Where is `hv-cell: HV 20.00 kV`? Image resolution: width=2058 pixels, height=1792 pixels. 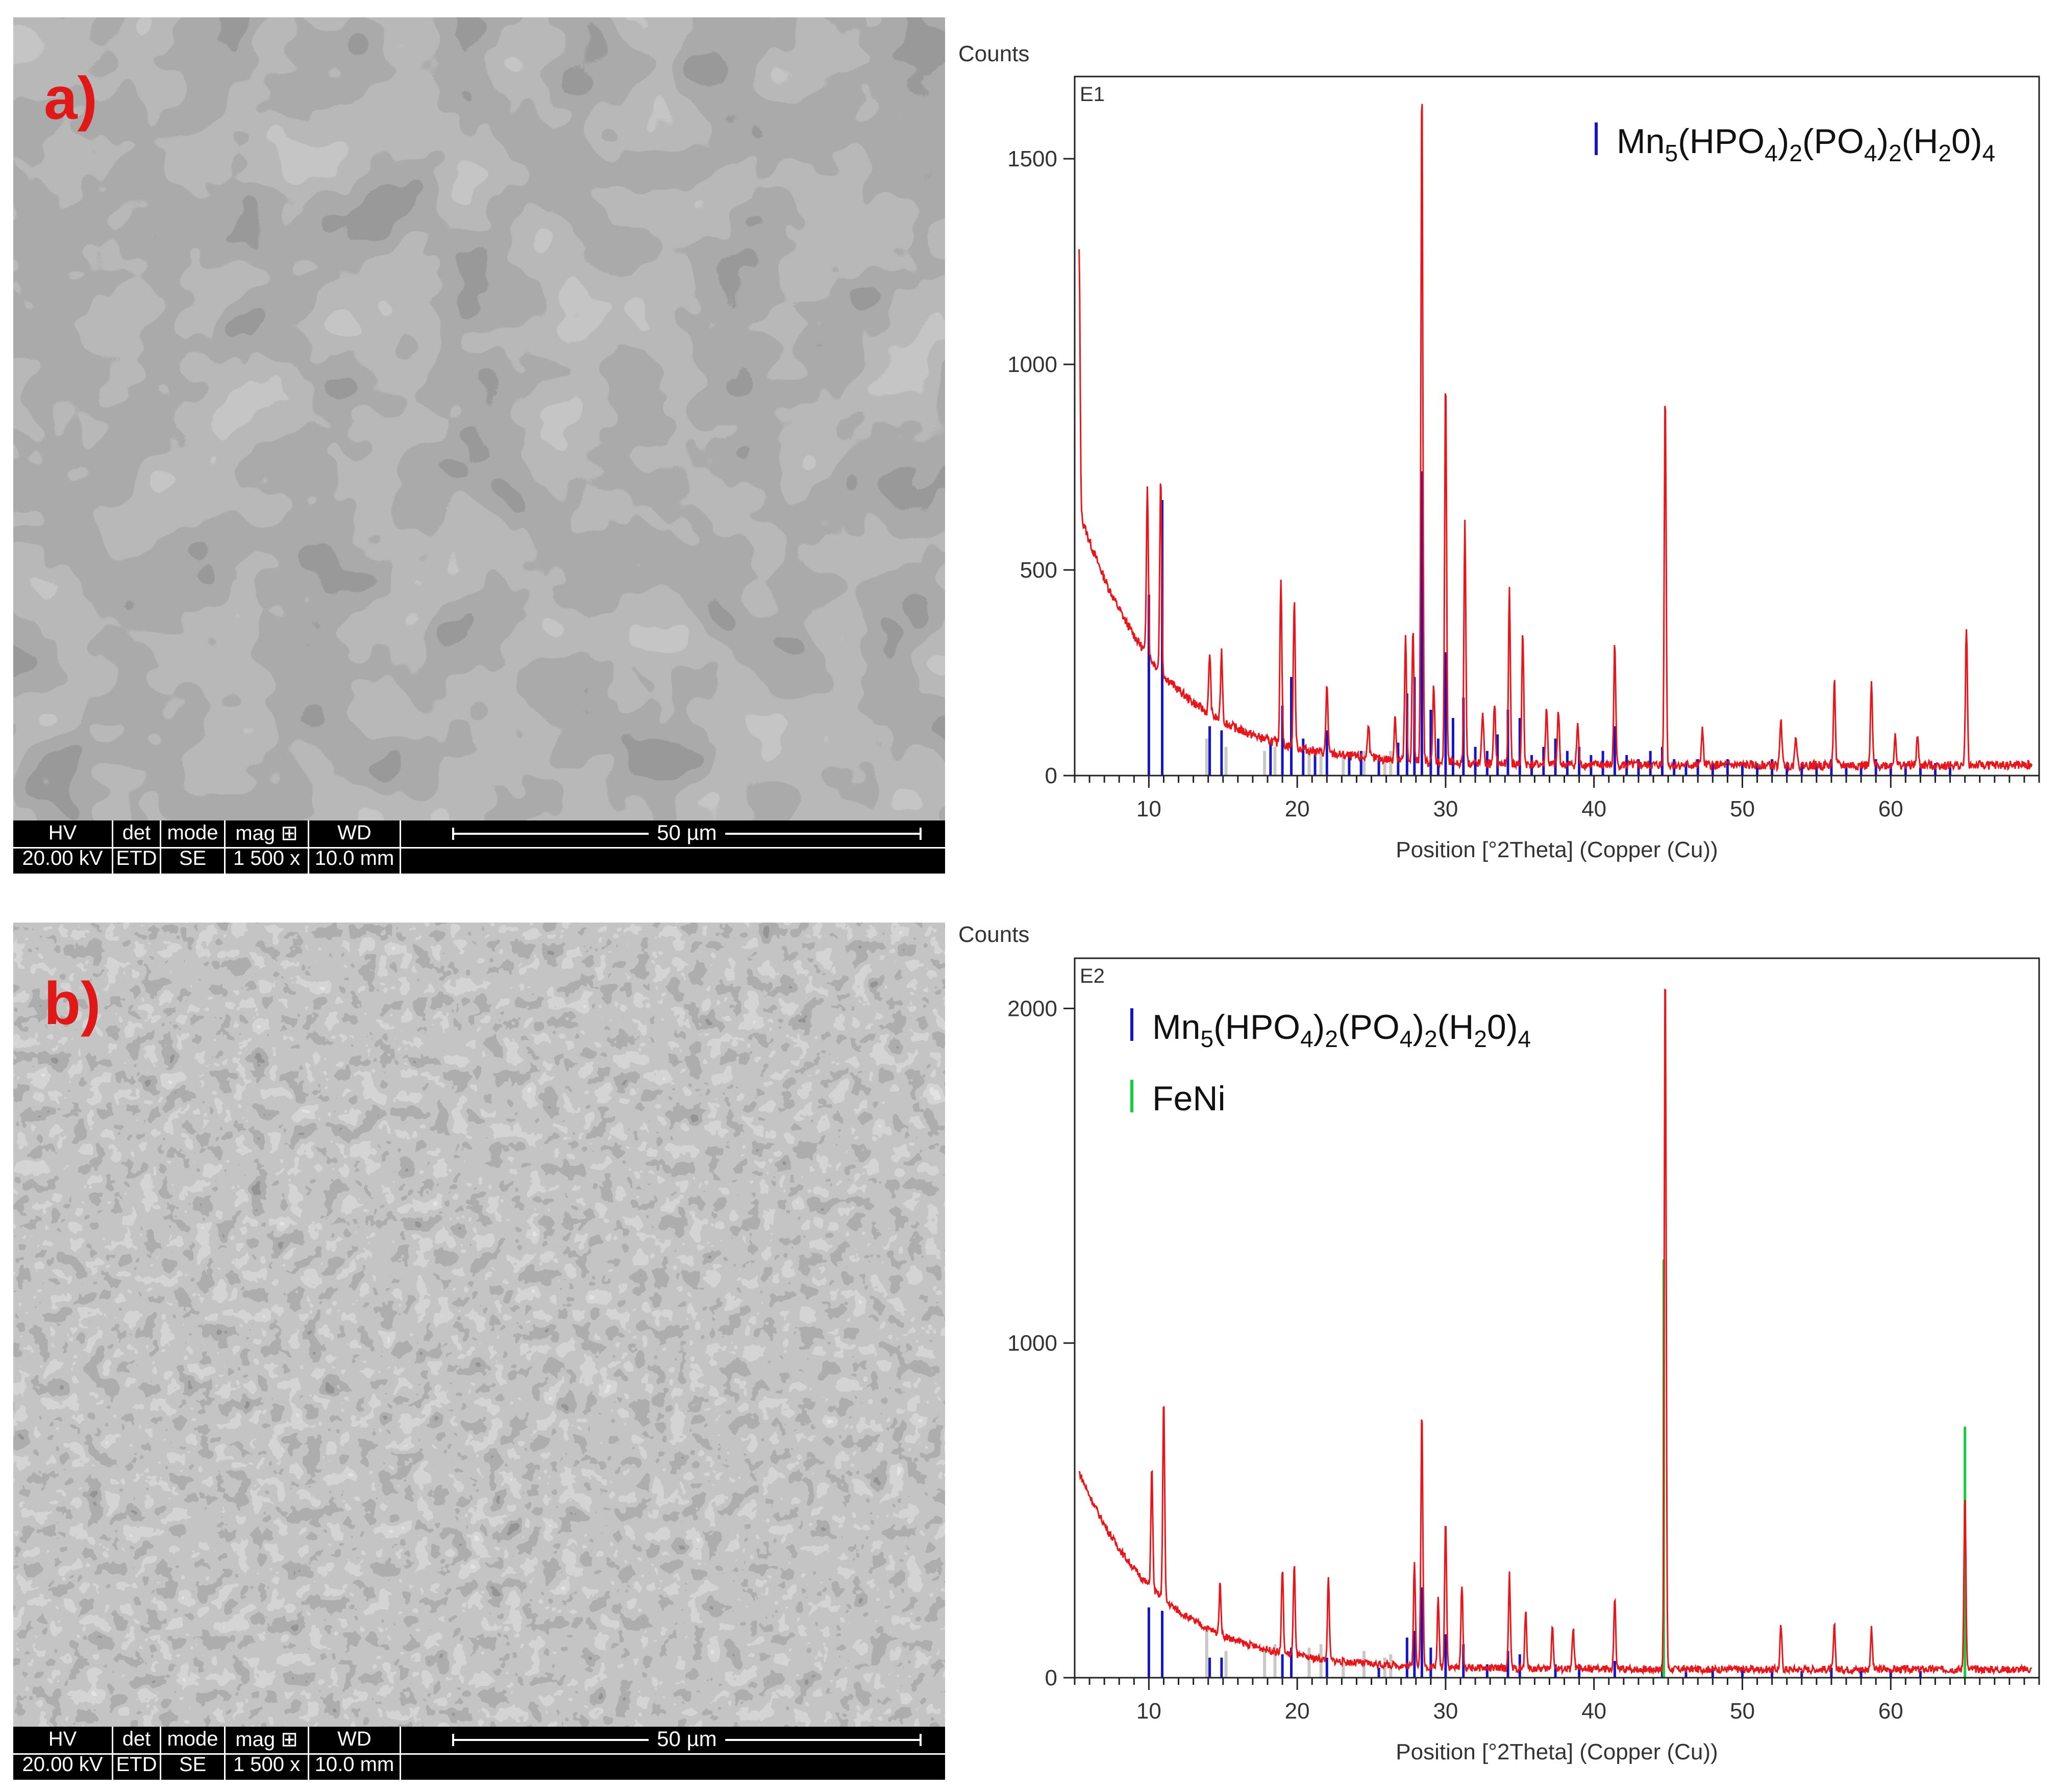 hv-cell: HV 20.00 kV is located at coordinates (63, 847).